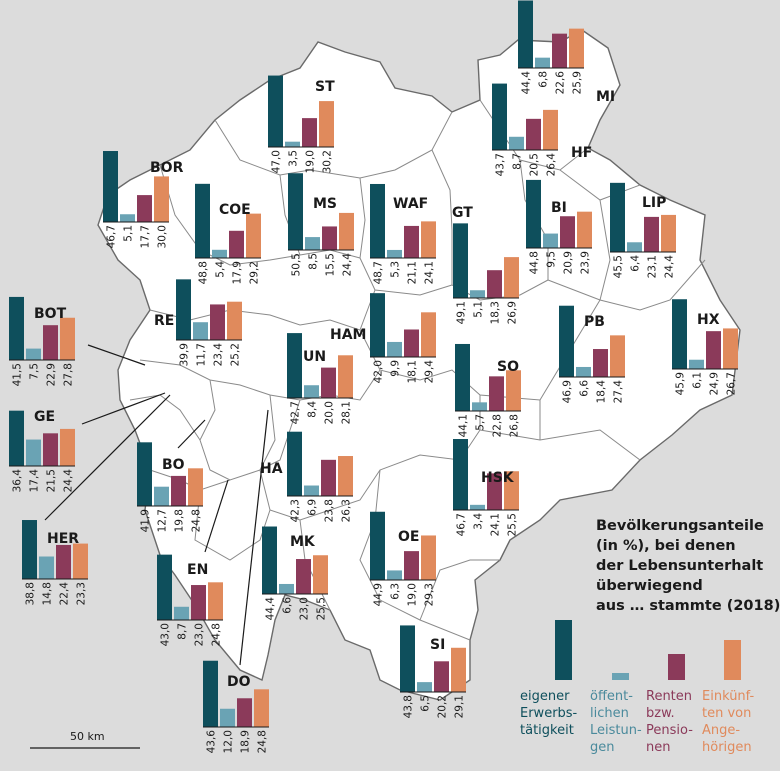 The width and height of the screenshot is (780, 771). What do you see at coordinates (50, 342) in the screenshot?
I see `bar-bot-renten` at bounding box center [50, 342].